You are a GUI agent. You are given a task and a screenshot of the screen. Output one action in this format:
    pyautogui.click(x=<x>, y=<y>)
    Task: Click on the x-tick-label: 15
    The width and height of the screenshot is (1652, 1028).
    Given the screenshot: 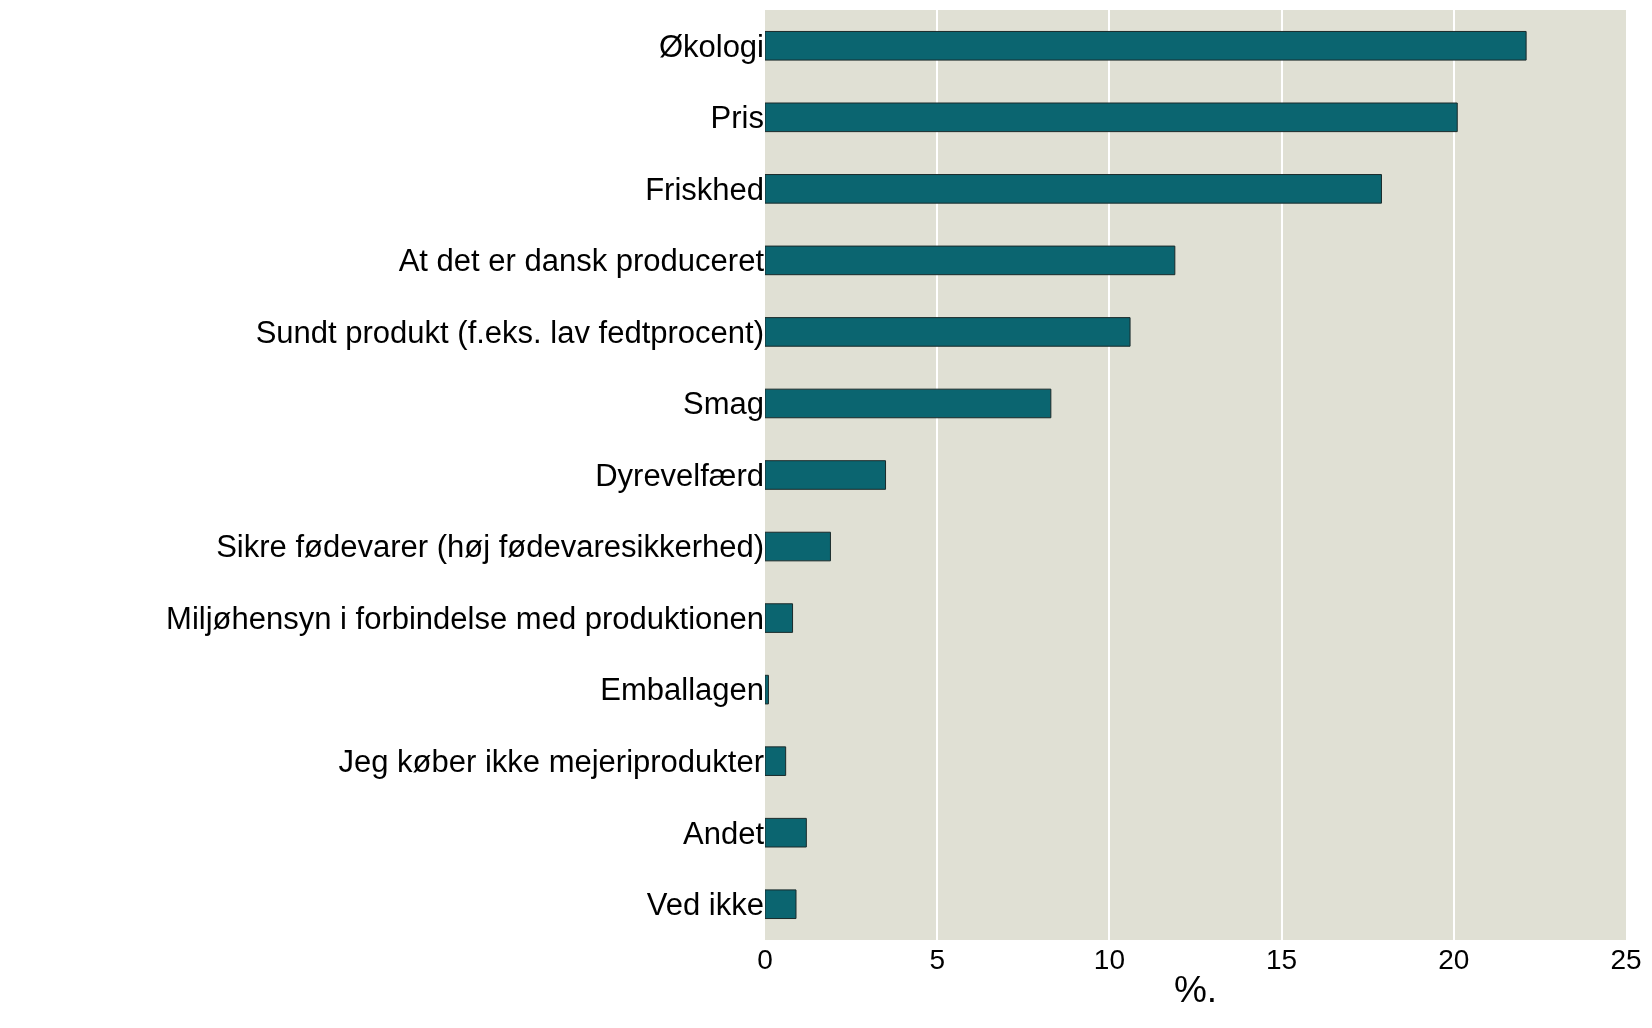 What is the action you would take?
    pyautogui.click(x=1282, y=959)
    